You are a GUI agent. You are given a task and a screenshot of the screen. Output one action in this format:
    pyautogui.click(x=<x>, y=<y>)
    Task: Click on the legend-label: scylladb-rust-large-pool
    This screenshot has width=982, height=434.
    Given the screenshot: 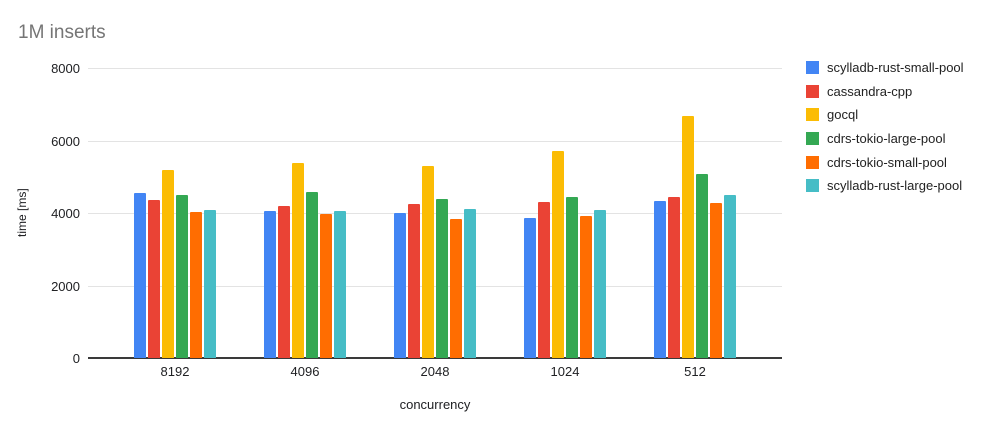 What is the action you would take?
    pyautogui.click(x=895, y=186)
    